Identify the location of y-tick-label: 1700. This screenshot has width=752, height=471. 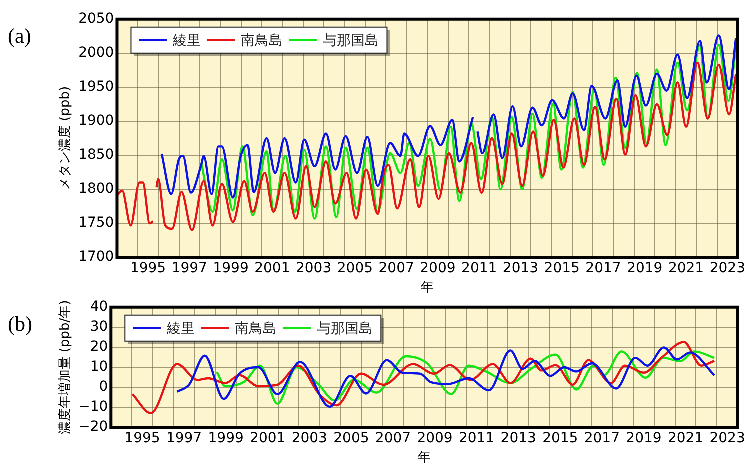
(96, 257).